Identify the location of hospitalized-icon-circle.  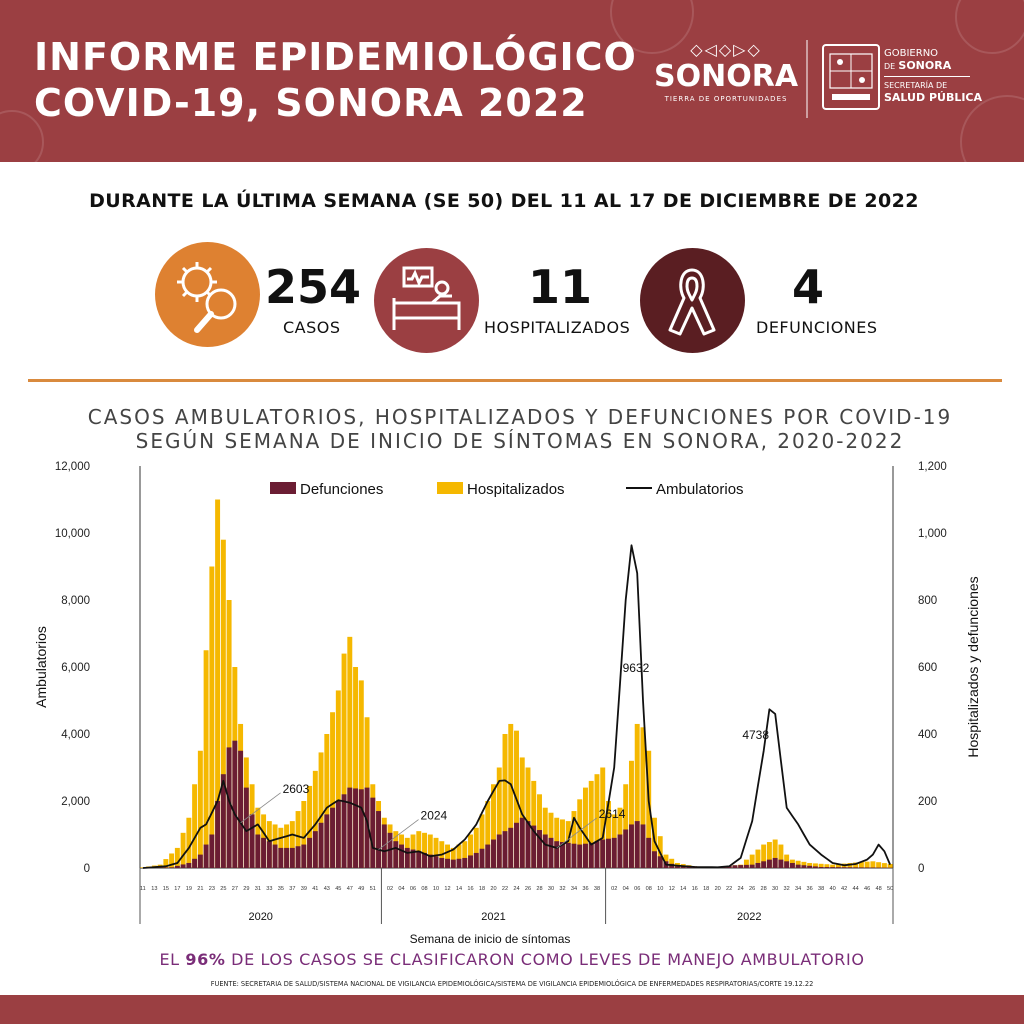
(426, 300).